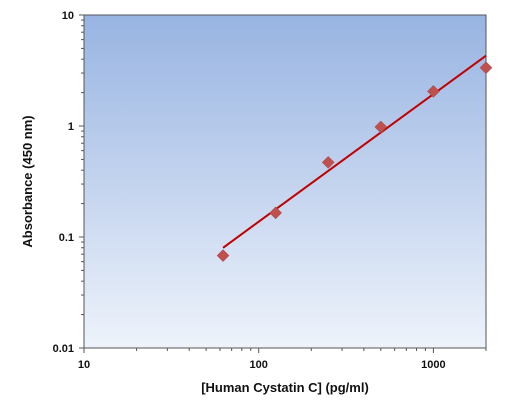  Describe the element at coordinates (84, 365) in the screenshot. I see `x-tick-label: 10` at that location.